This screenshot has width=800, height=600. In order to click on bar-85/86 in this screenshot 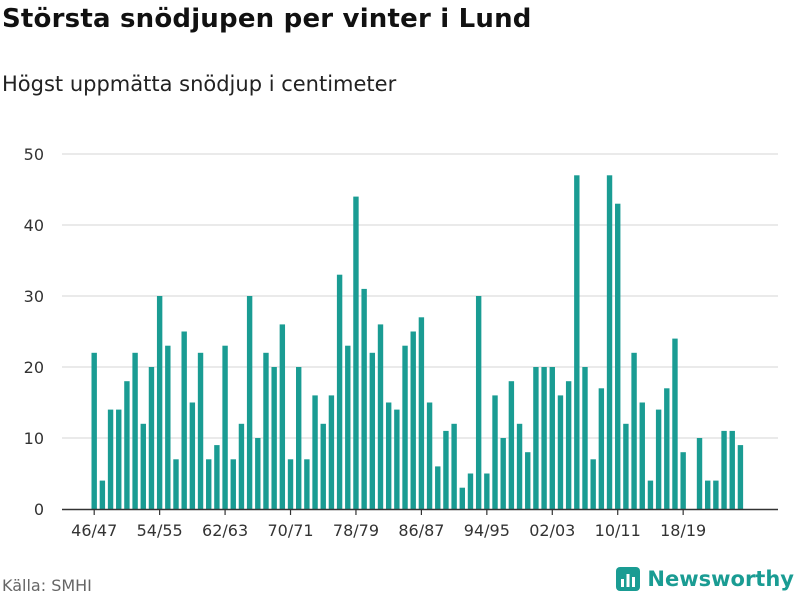, I will do `click(413, 420)`.